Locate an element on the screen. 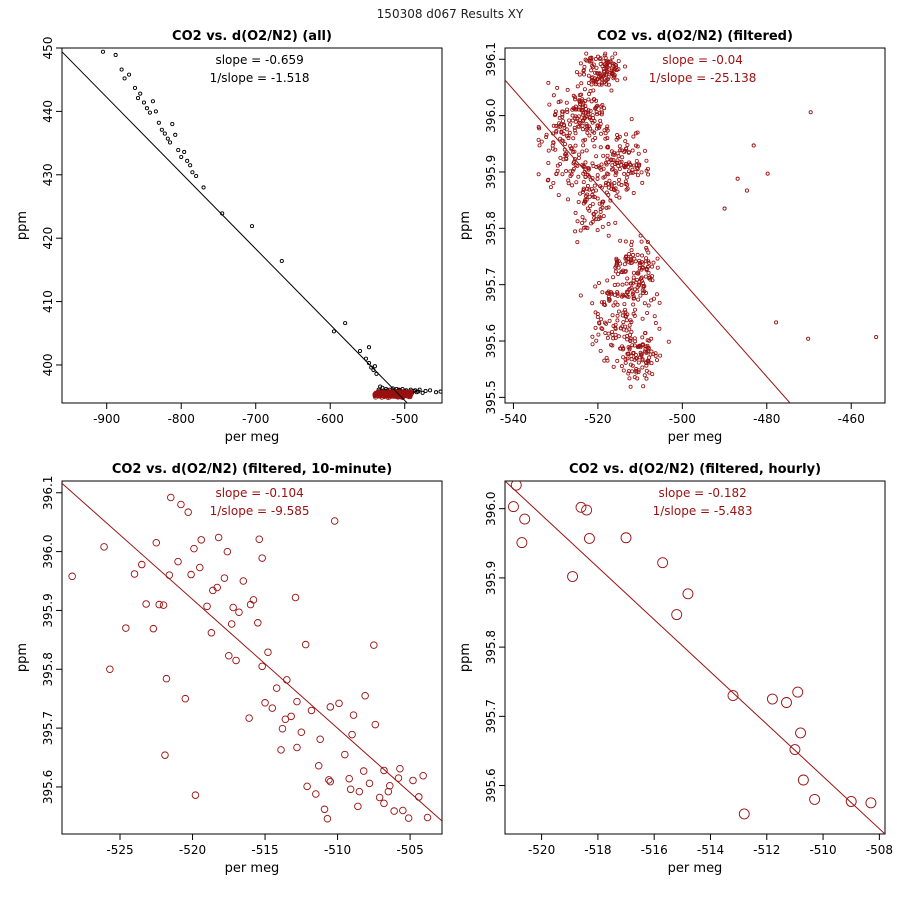 Image resolution: width=900 pixels, height=900 pixels. inverse-slope-annotation: 1/slope = -1.518 is located at coordinates (260, 78).